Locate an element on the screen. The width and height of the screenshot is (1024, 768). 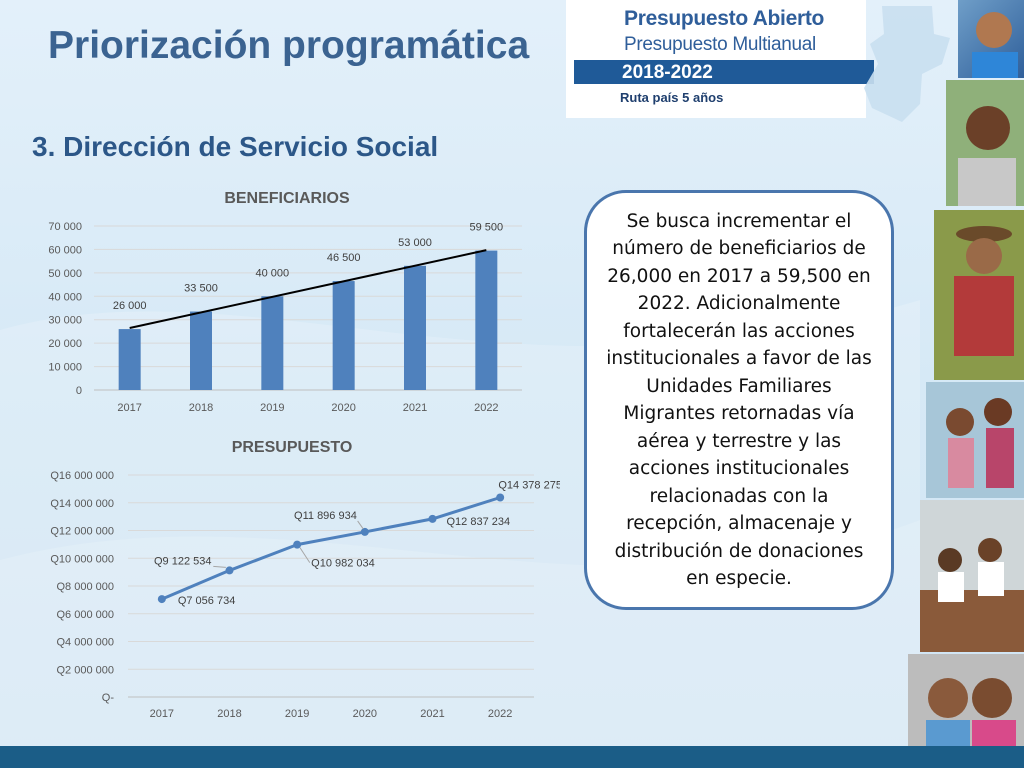
brand-line-4: Ruta país 5 años is located at coordinates (672, 97).